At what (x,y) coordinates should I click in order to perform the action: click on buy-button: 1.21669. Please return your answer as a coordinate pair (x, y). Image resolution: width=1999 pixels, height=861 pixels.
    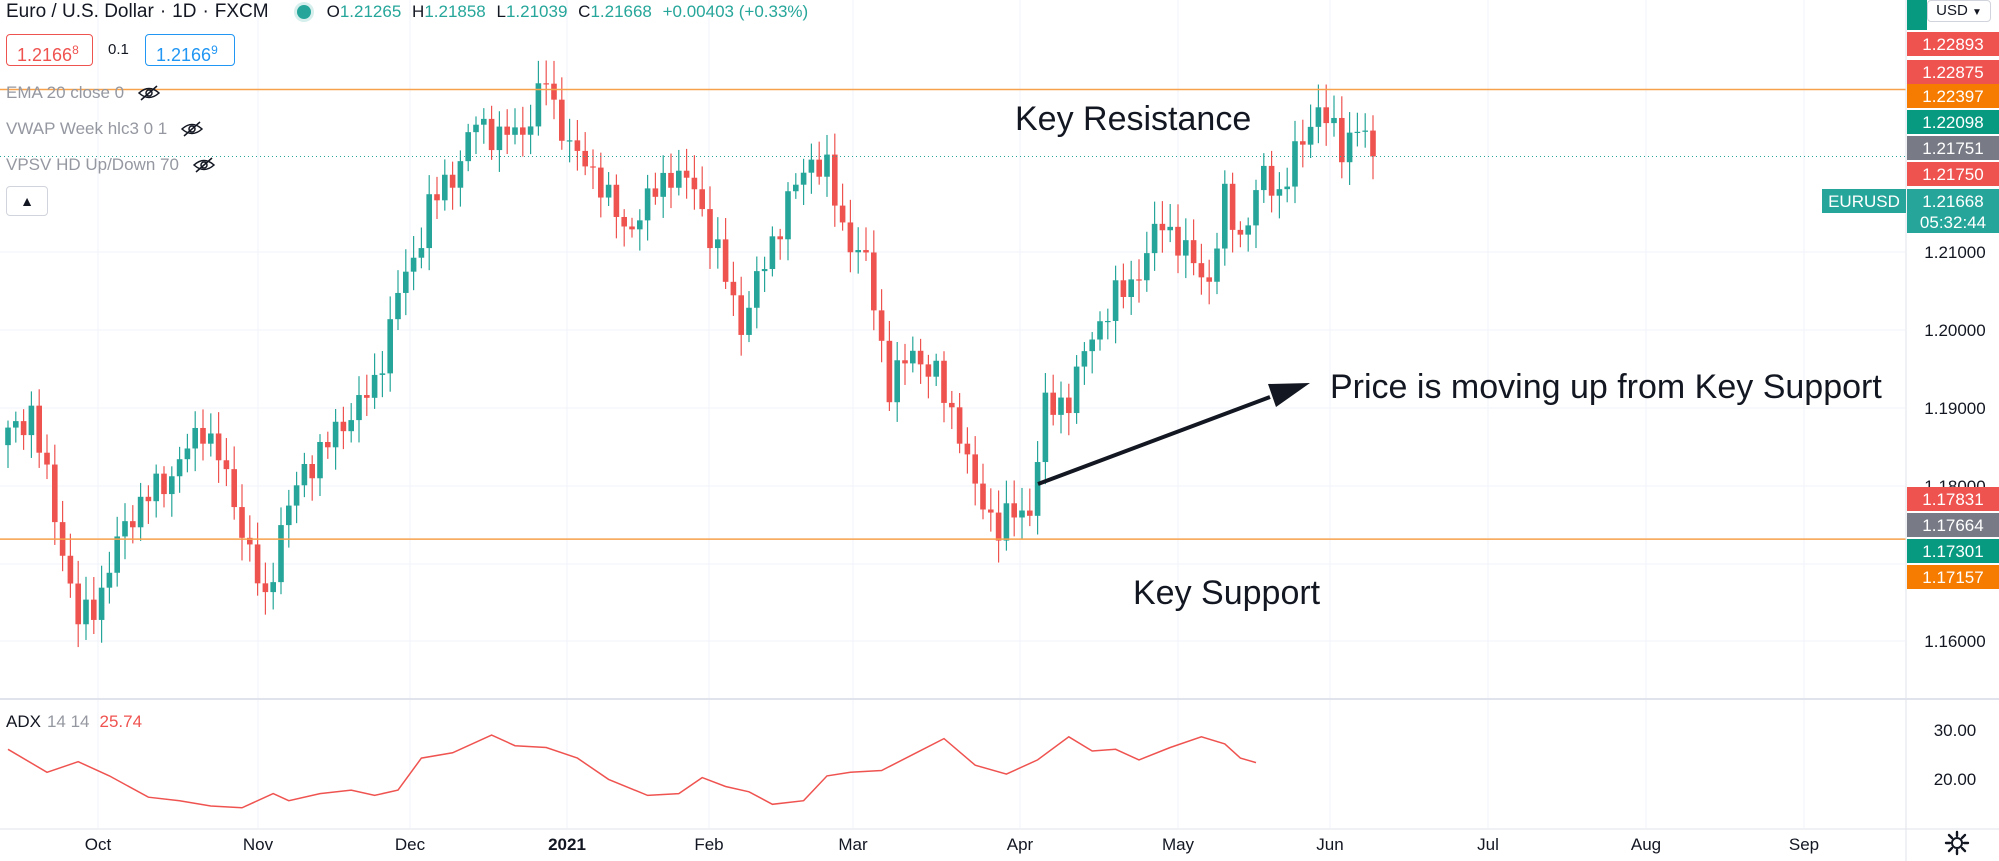
    Looking at the image, I should click on (190, 50).